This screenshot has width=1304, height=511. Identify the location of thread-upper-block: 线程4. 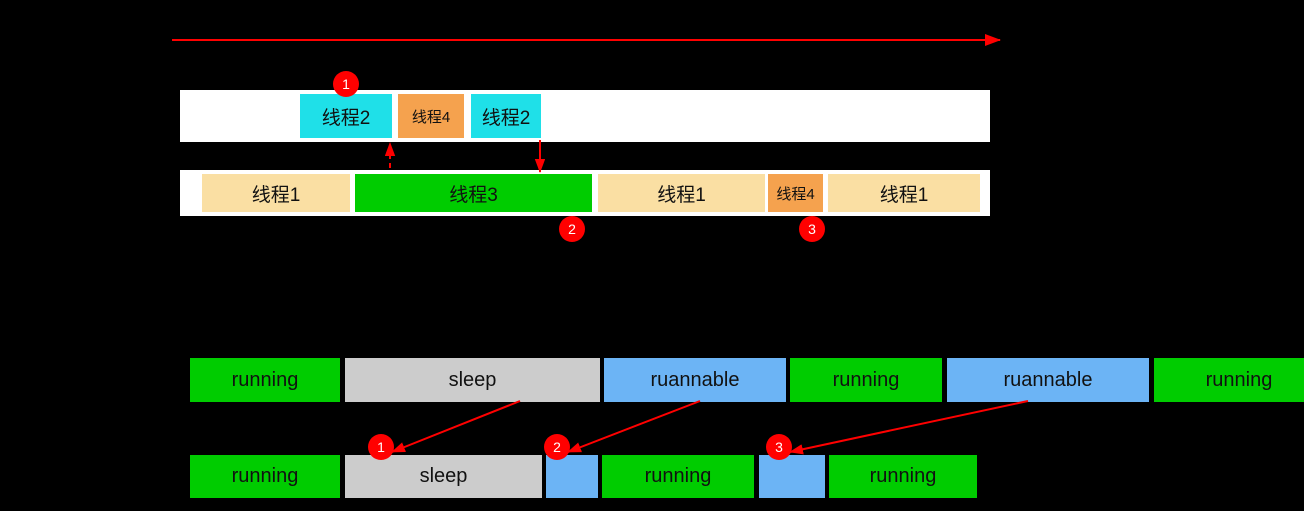
(431, 116).